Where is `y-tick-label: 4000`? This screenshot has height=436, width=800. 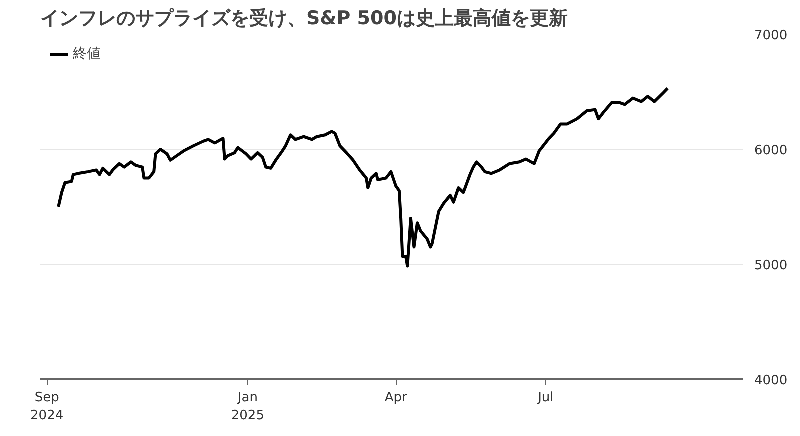 y-tick-label: 4000 is located at coordinates (771, 381).